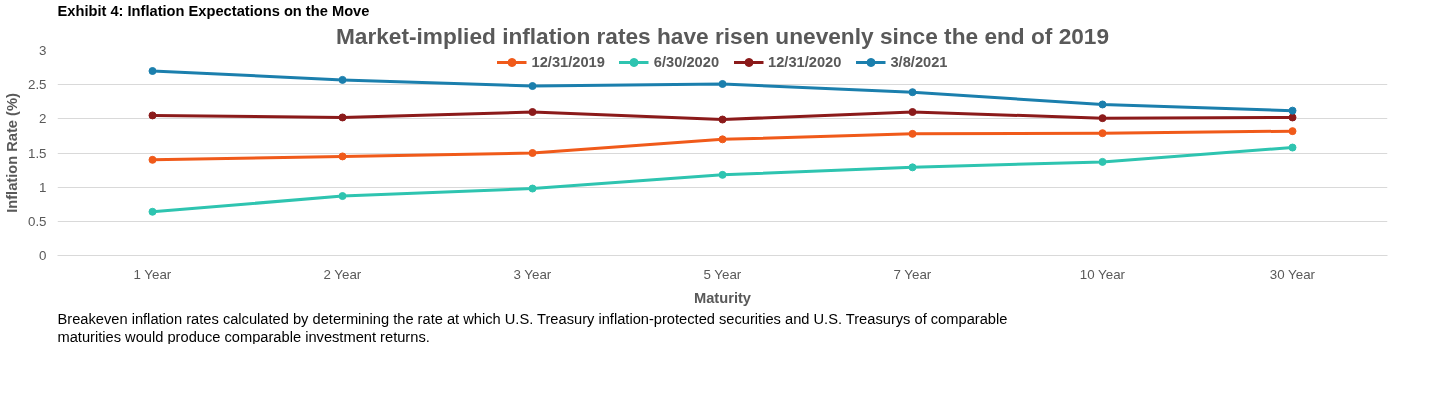 This screenshot has width=1436, height=402. What do you see at coordinates (919, 62) in the screenshot?
I see `legend-label: 3/8/2021` at bounding box center [919, 62].